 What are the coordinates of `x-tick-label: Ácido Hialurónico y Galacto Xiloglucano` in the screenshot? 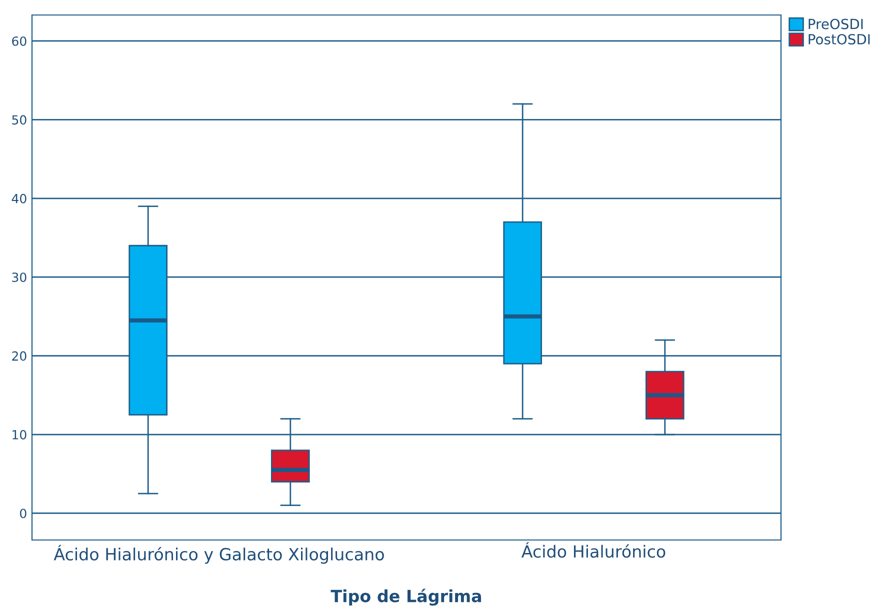 It's located at (219, 554).